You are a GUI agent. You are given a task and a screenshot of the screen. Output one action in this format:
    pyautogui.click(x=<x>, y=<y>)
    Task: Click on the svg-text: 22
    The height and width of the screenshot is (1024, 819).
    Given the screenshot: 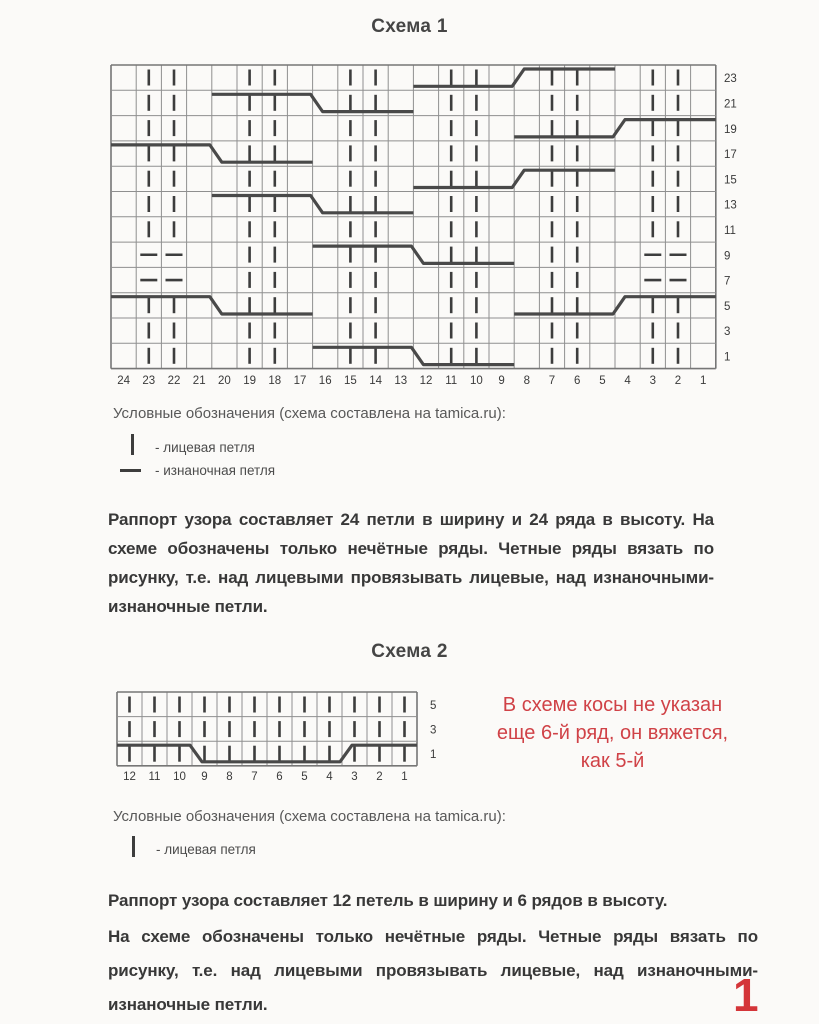 What is the action you would take?
    pyautogui.click(x=174, y=381)
    